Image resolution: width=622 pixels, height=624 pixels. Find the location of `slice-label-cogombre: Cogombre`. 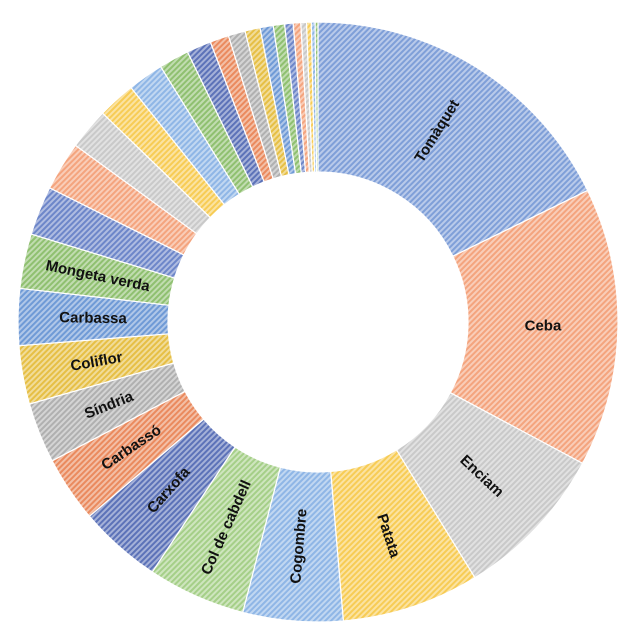

slice-label-cogombre: Cogombre is located at coordinates (298, 546).